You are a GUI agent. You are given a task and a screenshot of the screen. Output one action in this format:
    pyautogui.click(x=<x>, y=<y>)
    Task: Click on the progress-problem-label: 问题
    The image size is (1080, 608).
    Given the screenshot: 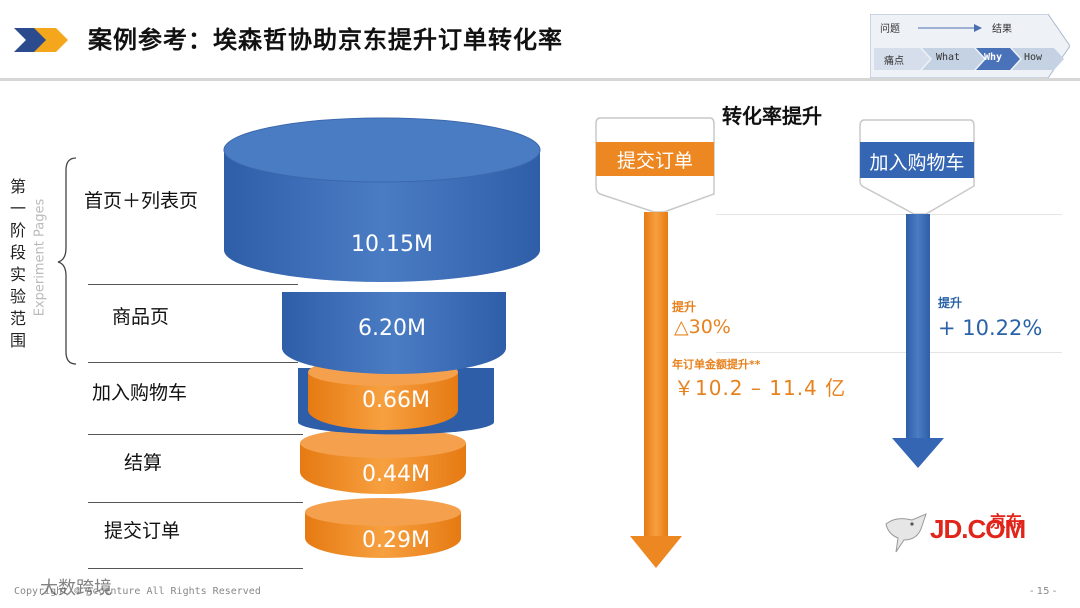 What is the action you would take?
    pyautogui.click(x=890, y=29)
    